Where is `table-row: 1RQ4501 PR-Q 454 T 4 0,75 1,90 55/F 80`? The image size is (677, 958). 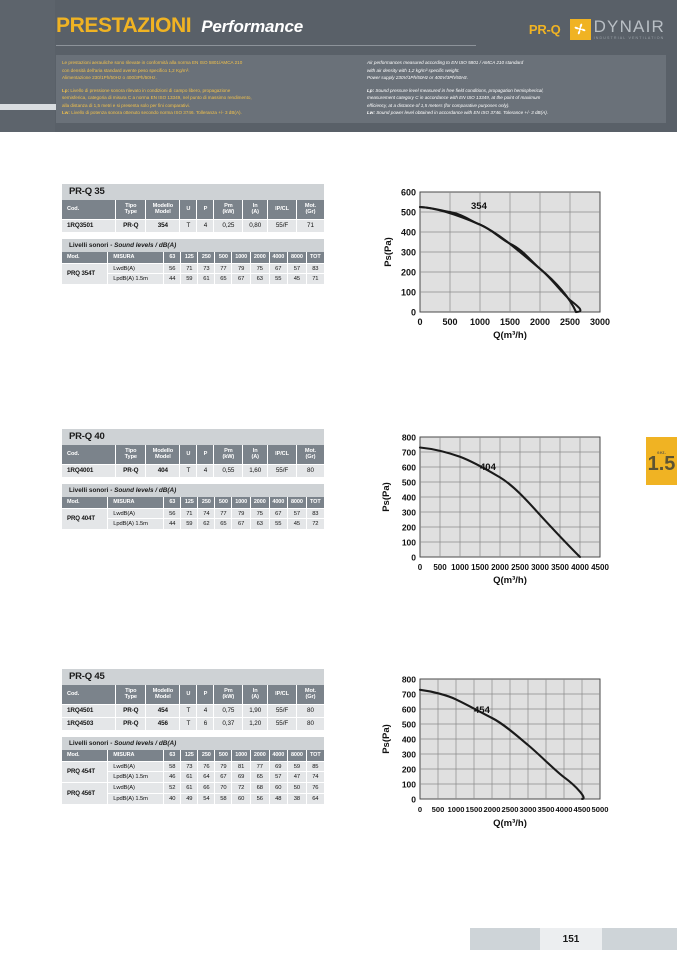
table-row: 1RQ4501 PR-Q 454 T 4 0,75 1,90 55/F 80 is located at coordinates (193, 710).